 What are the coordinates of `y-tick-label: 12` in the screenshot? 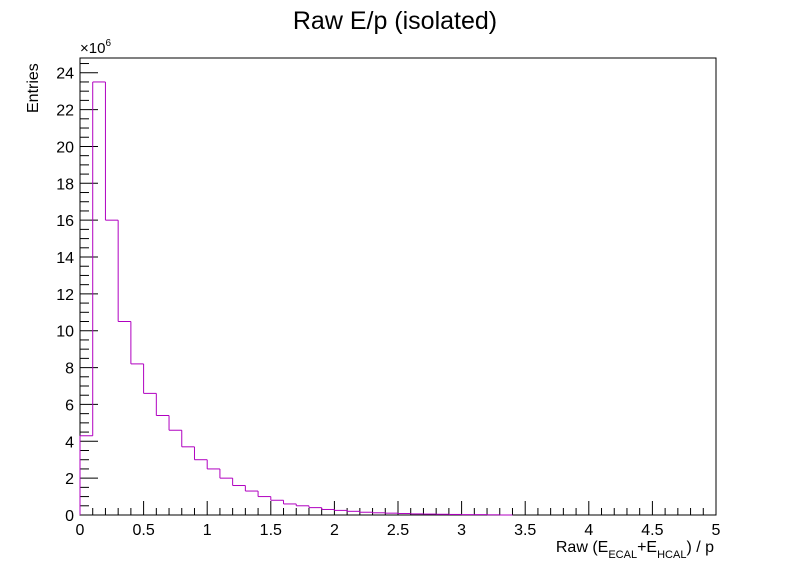 It's located at (65, 295).